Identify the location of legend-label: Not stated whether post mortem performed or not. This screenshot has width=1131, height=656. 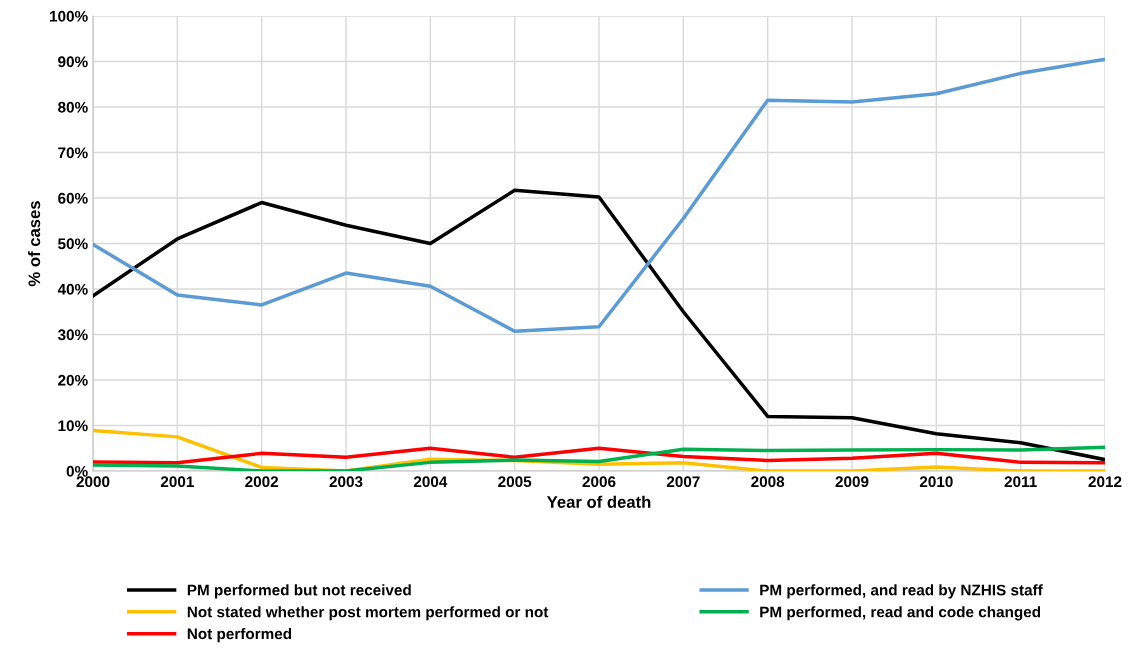
(368, 613).